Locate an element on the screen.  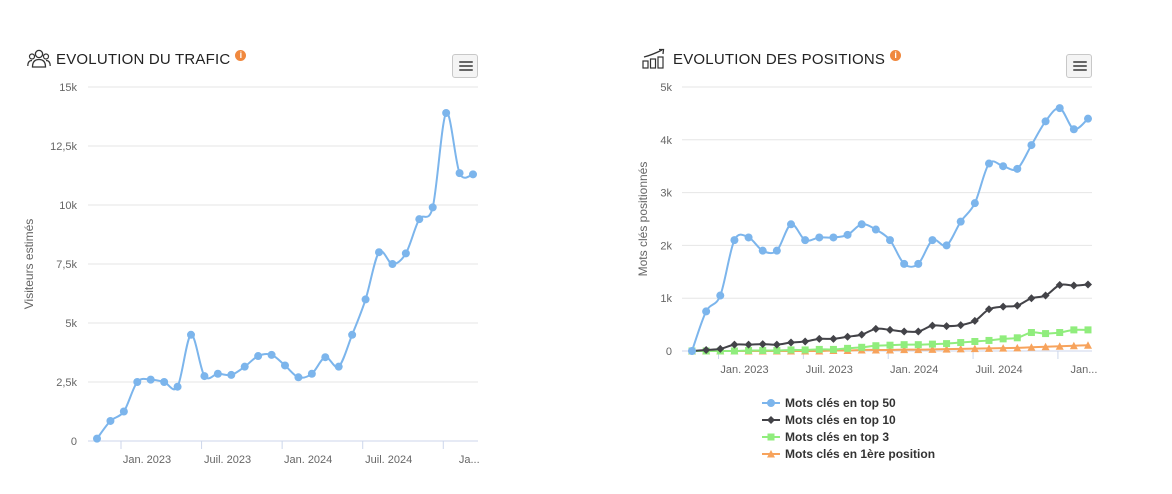
legend-item: Mots clés en top 10 is located at coordinates (848, 419).